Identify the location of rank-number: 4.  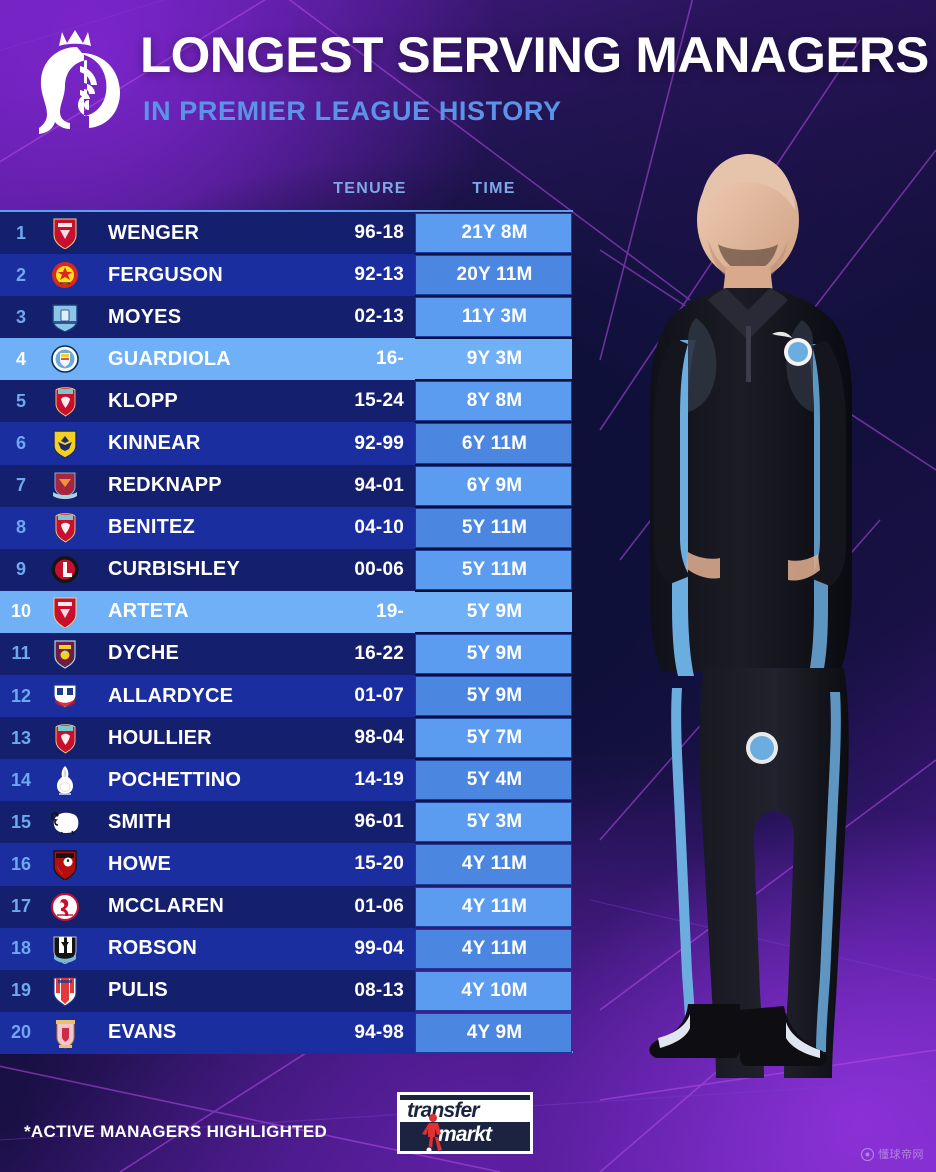
(20, 358).